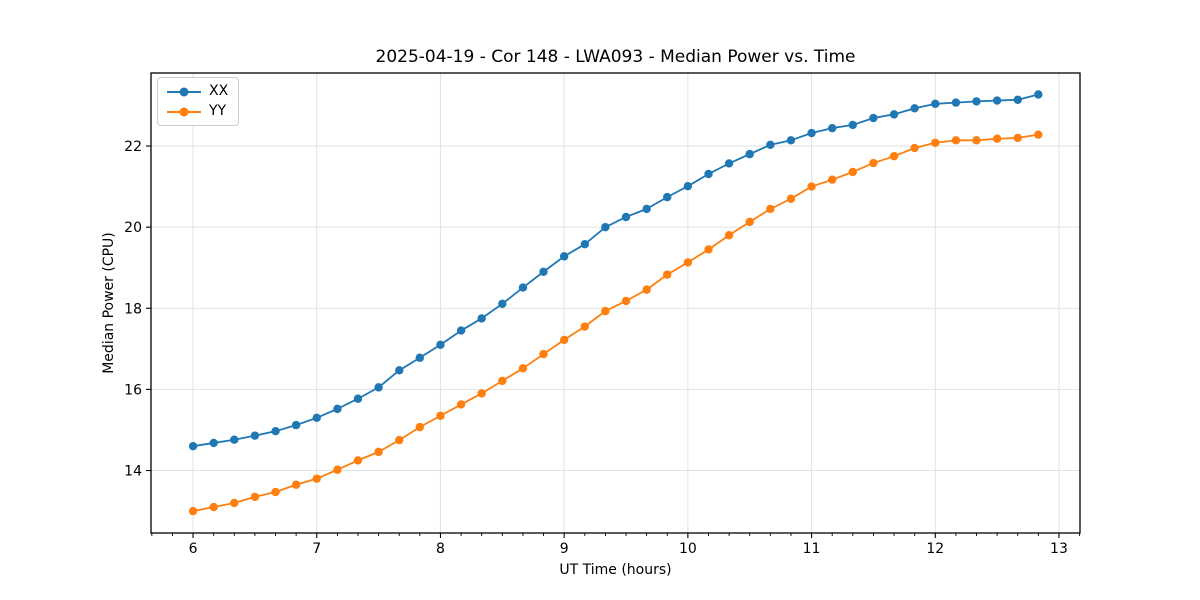 This screenshot has width=1200, height=600. What do you see at coordinates (218, 111) in the screenshot?
I see `legend-label-yy: YY` at bounding box center [218, 111].